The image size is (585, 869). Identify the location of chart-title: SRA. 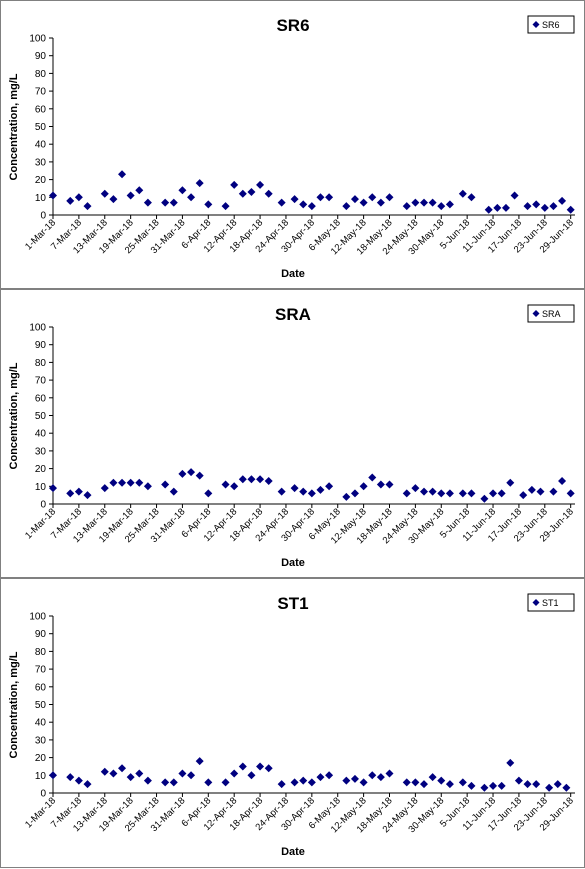
(293, 314).